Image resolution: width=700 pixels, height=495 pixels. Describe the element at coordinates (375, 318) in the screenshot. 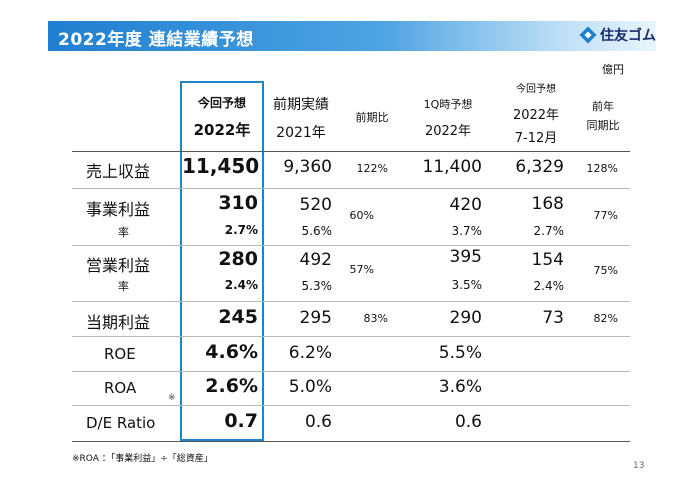

I see `net-profit-yoy: 83%` at that location.